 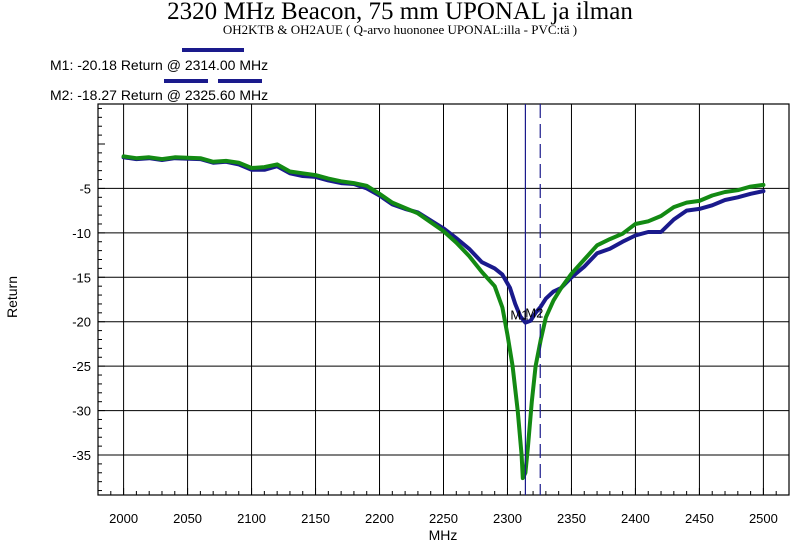 What do you see at coordinates (123, 518) in the screenshot?
I see `x-tick-label: 2000` at bounding box center [123, 518].